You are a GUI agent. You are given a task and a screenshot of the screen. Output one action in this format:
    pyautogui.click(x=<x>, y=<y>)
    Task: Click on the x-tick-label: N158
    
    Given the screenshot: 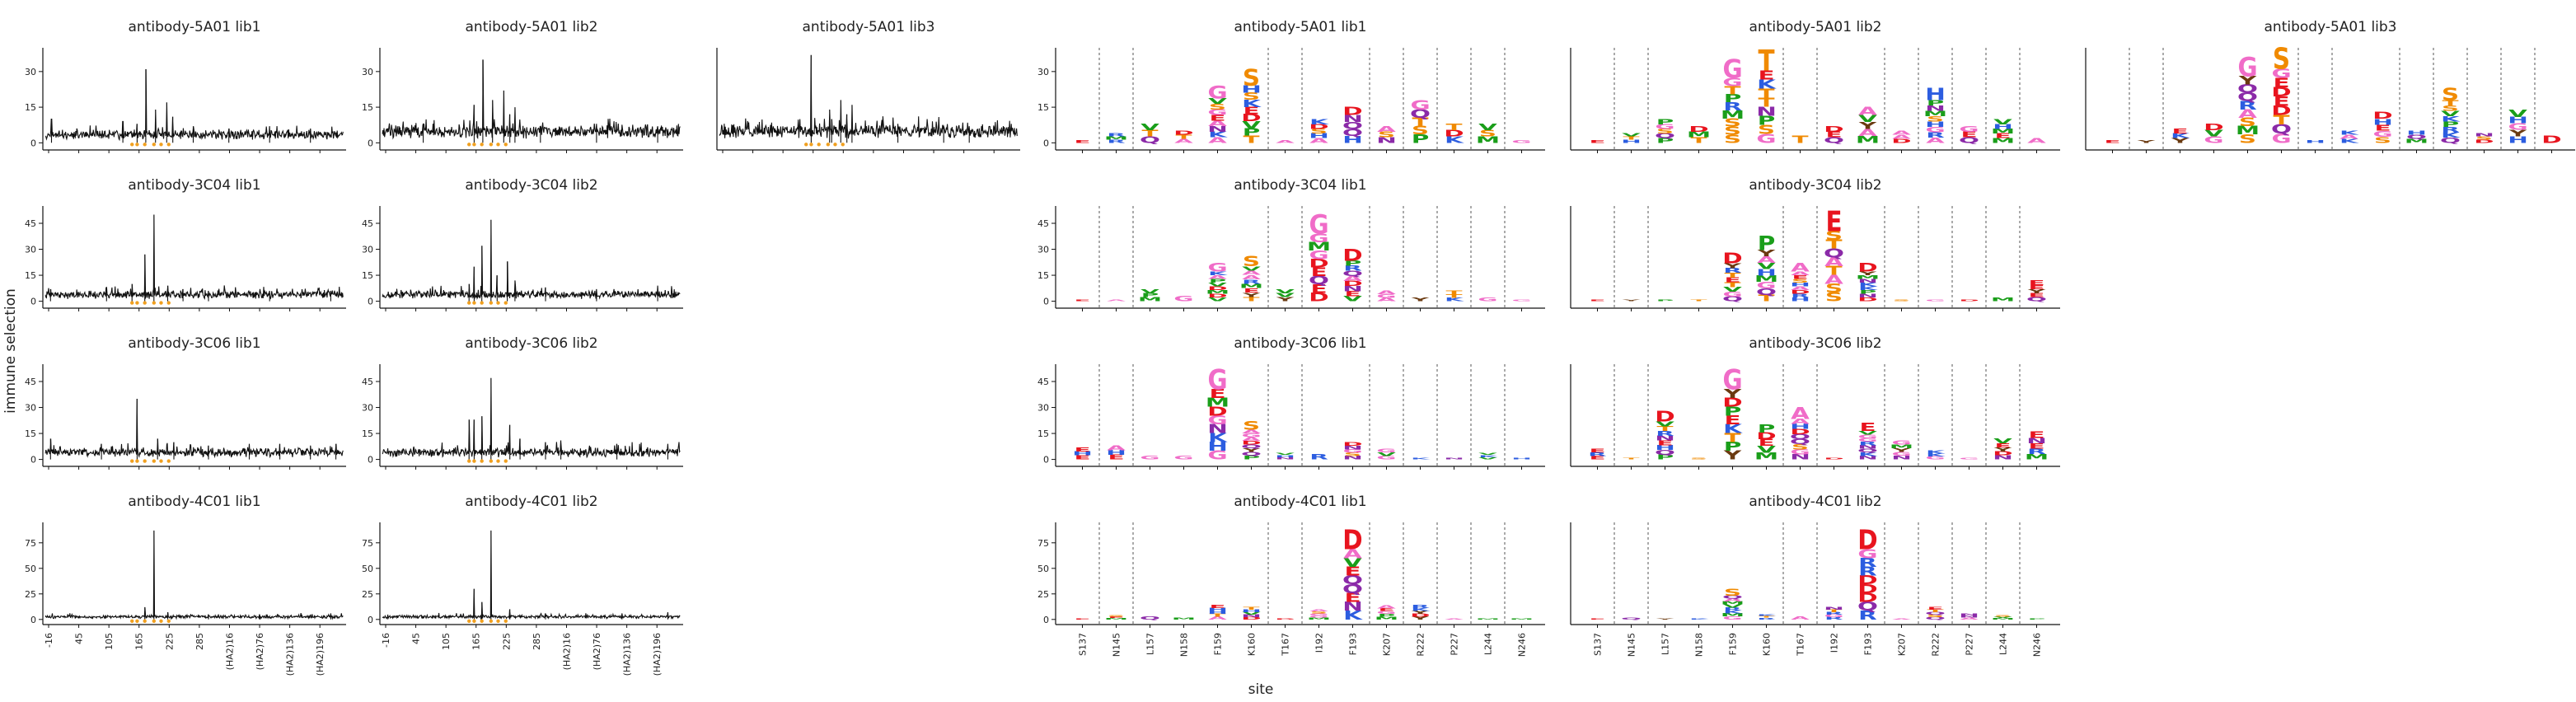 What is the action you would take?
    pyautogui.click(x=1184, y=645)
    